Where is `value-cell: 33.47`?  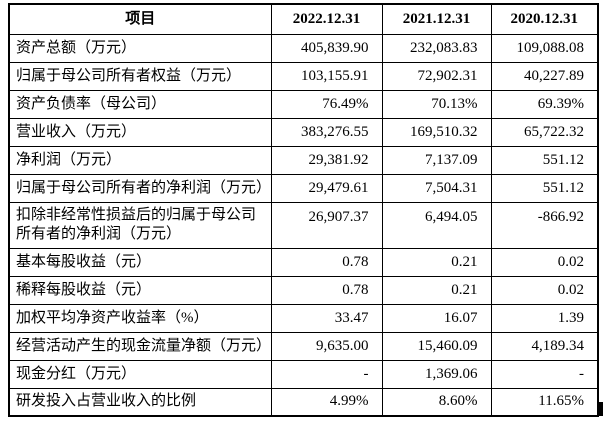
value-cell: 33.47 is located at coordinates (326, 318).